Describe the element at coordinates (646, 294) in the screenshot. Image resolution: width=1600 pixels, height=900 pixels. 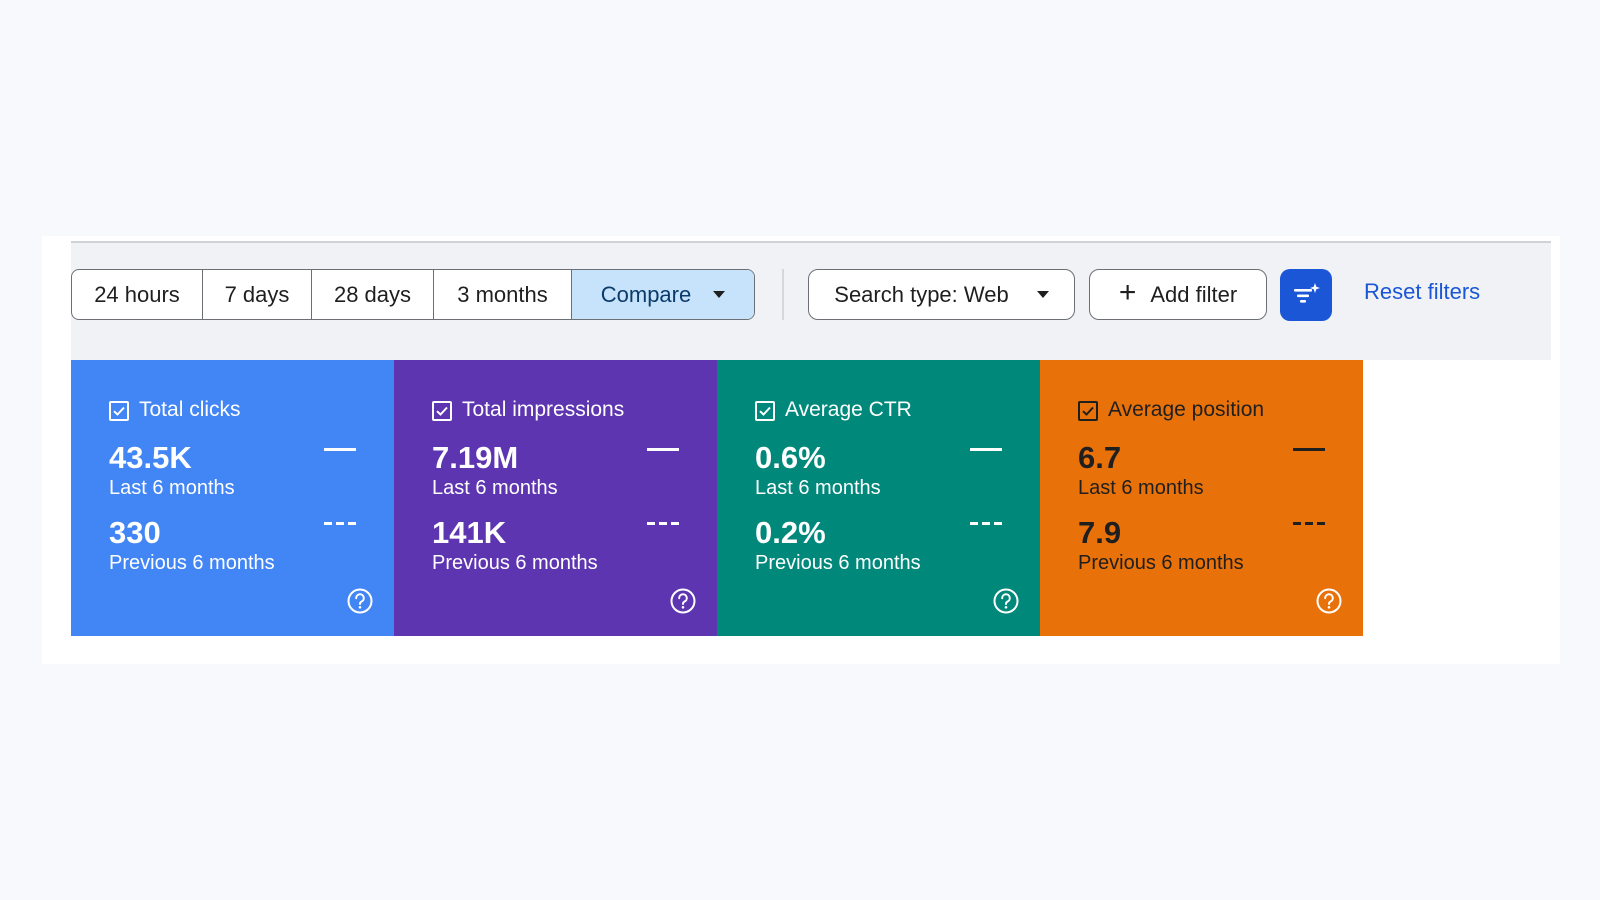
I see `compare-label: Compare` at that location.